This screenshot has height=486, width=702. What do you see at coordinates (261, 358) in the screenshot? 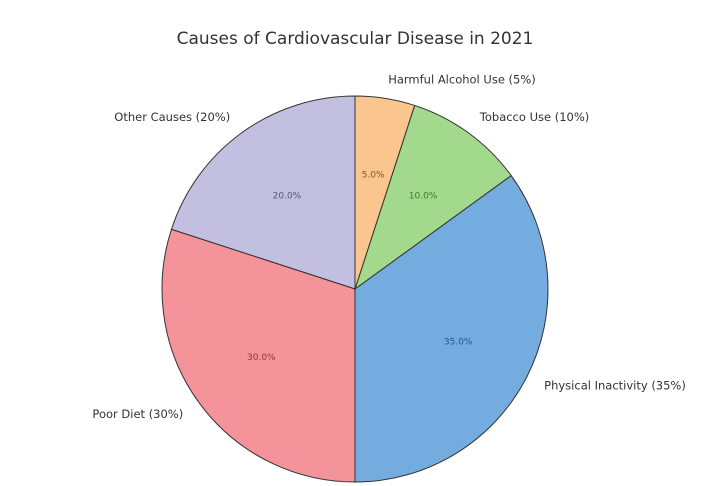
I see `slice-percent-label: 30.0%` at bounding box center [261, 358].